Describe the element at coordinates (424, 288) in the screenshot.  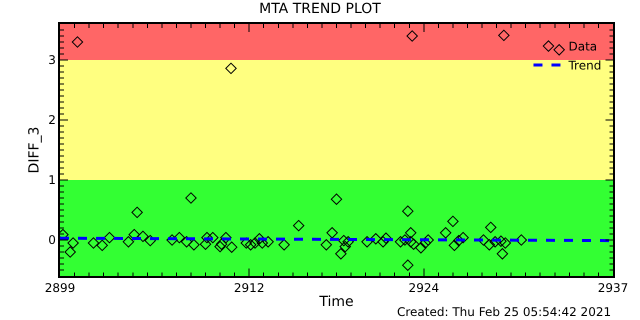
I see `x-tick-label: 2924` at that location.